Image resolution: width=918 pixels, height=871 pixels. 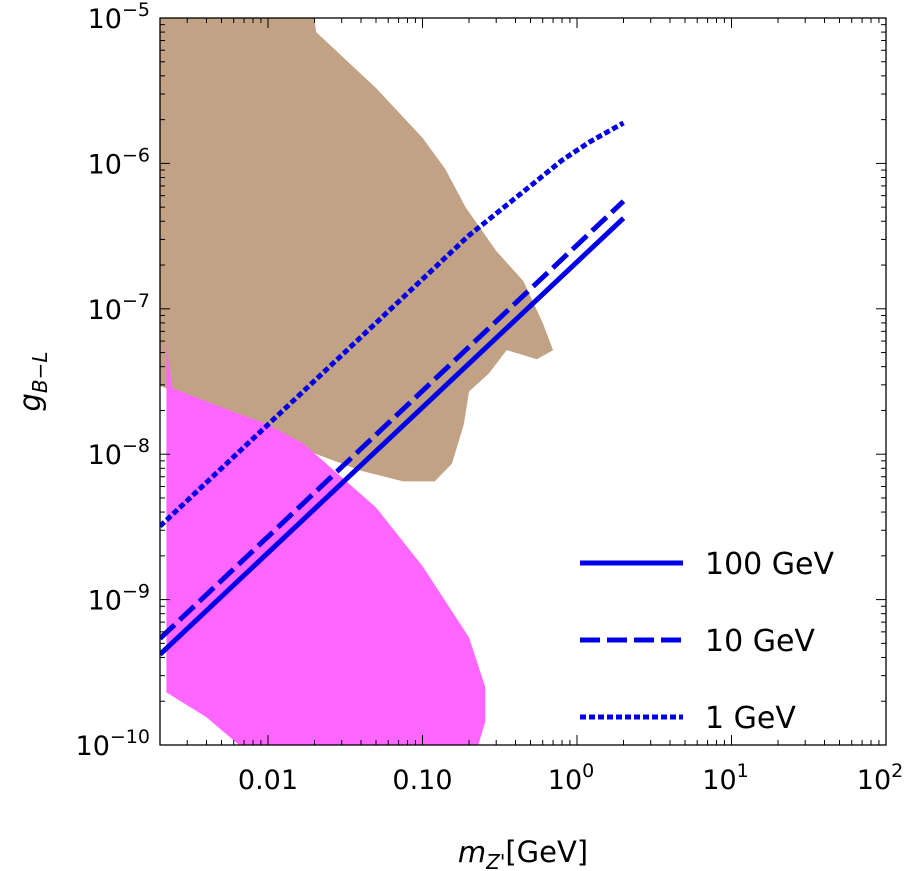 What do you see at coordinates (119, 453) in the screenshot?
I see `y-tick-label: 10⁻⁸` at bounding box center [119, 453].